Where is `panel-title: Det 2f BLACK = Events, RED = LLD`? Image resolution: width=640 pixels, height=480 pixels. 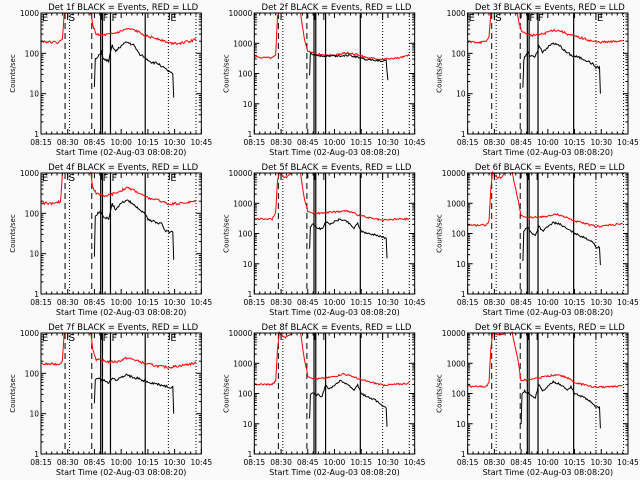 panel-title: Det 2f BLACK = Events, RED = LLD is located at coordinates (337, 8).